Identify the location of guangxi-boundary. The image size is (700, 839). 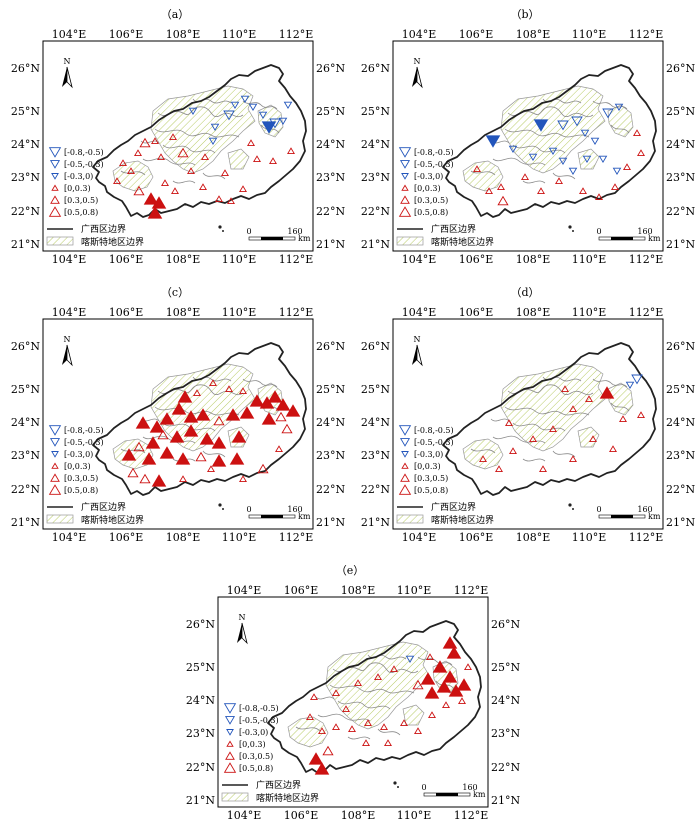
(374, 697).